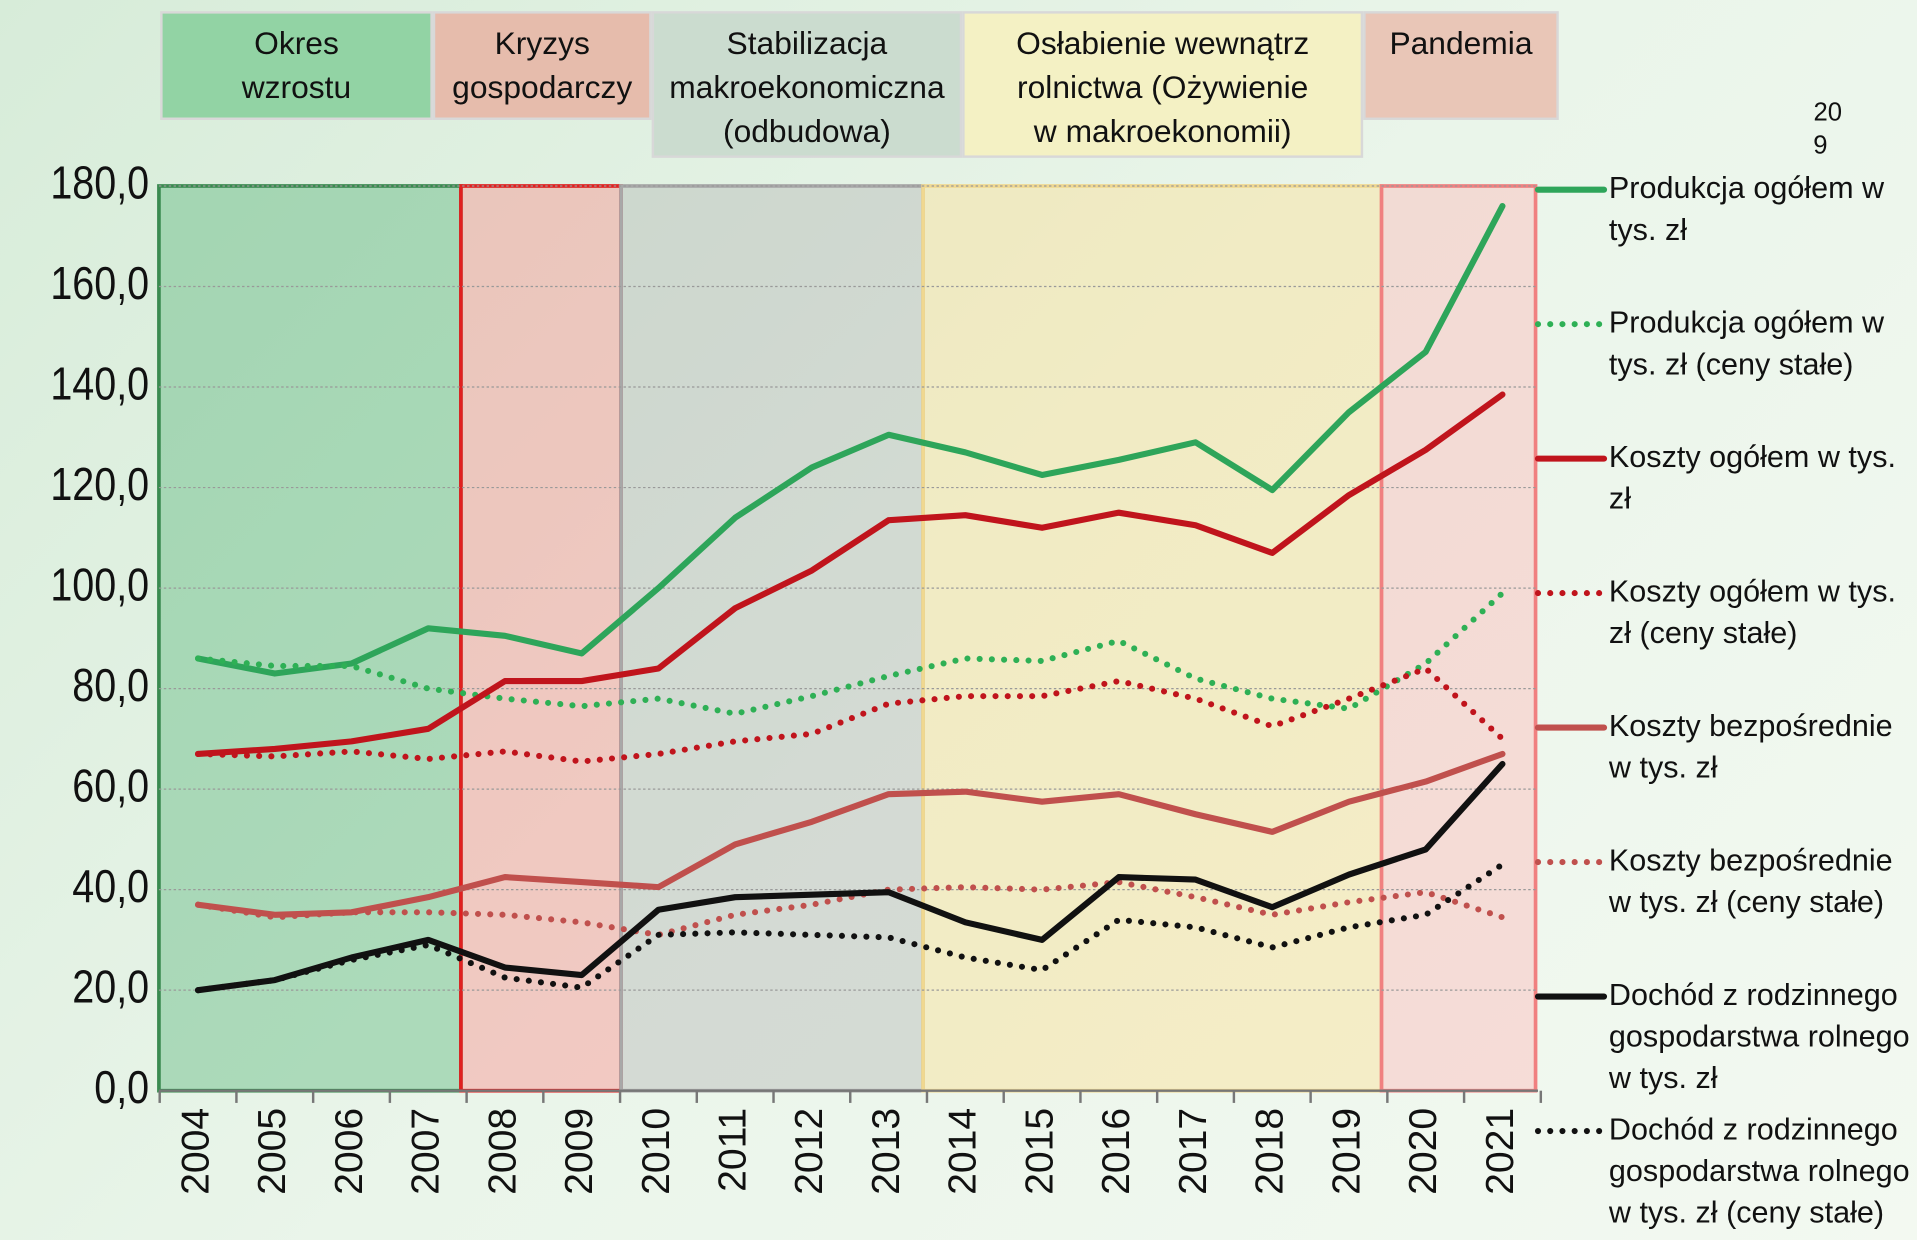 The width and height of the screenshot is (1917, 1240). I want to click on legend-label: Koszty ogółem w tys. zł, so click(1752, 478).